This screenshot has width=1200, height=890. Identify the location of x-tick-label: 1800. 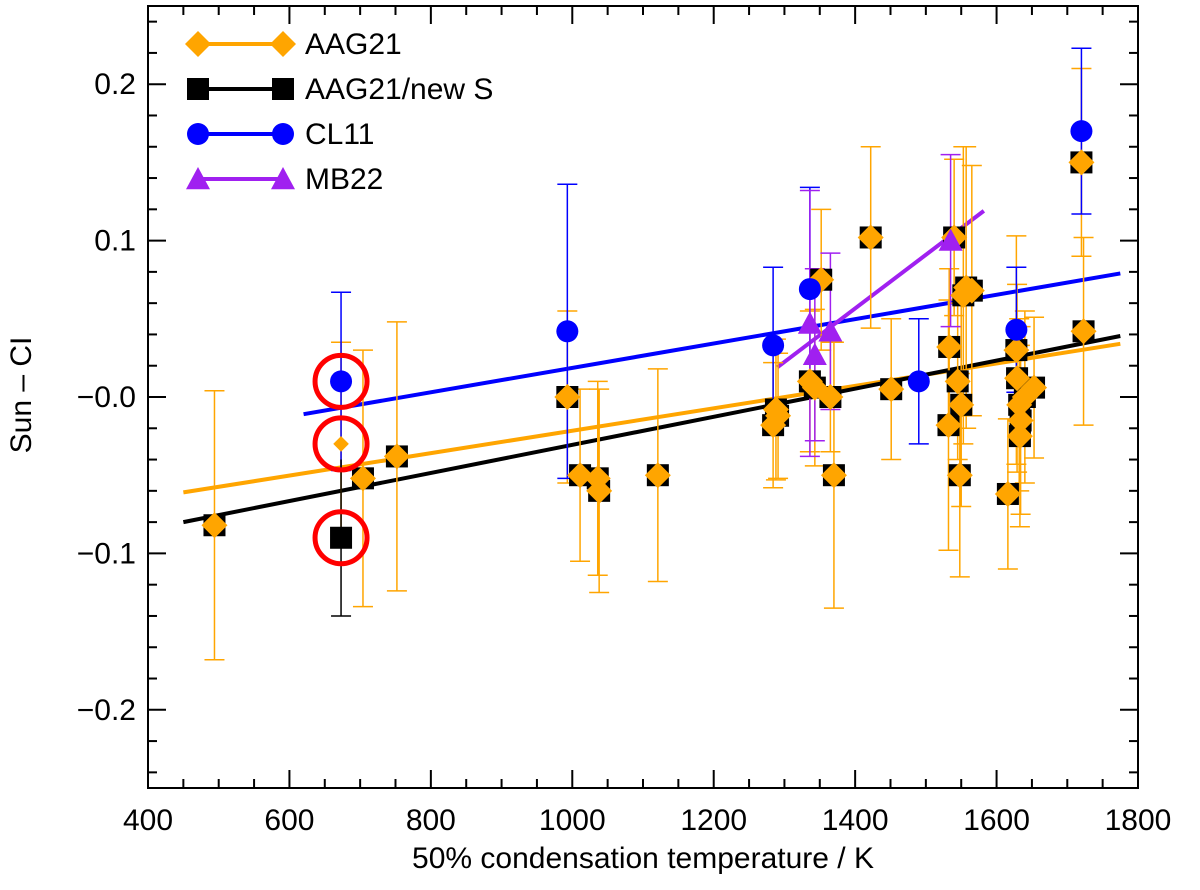
(1138, 820).